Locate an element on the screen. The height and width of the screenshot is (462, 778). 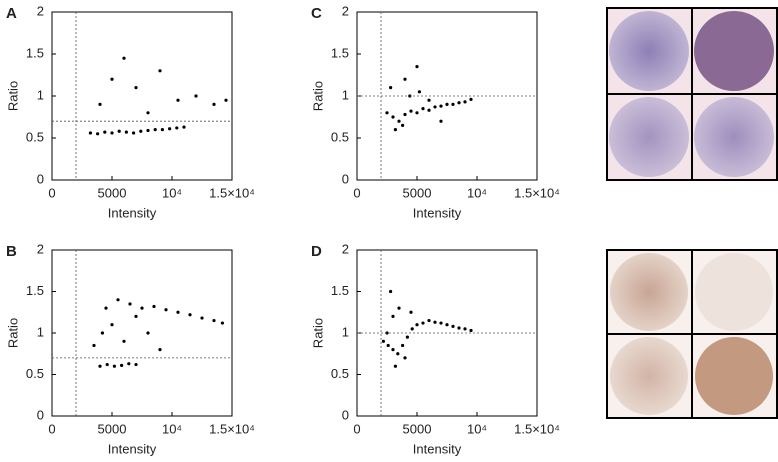
panel-label: C is located at coordinates (316, 13).